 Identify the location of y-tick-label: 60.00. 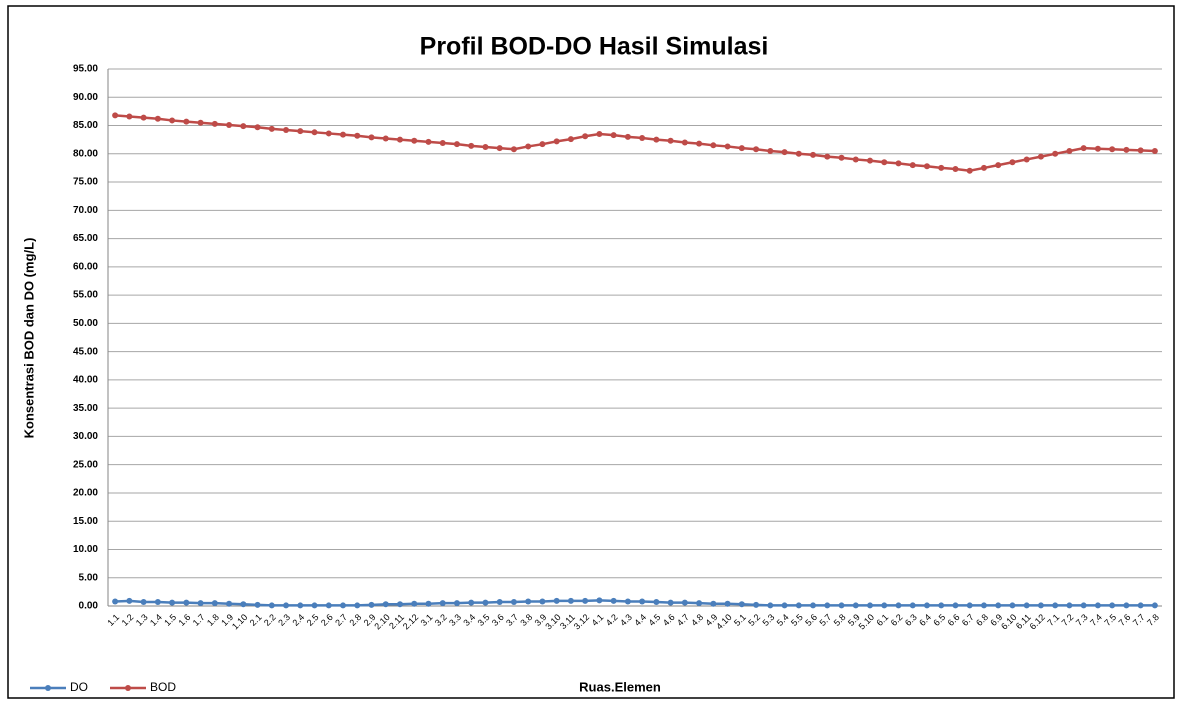
(85, 266).